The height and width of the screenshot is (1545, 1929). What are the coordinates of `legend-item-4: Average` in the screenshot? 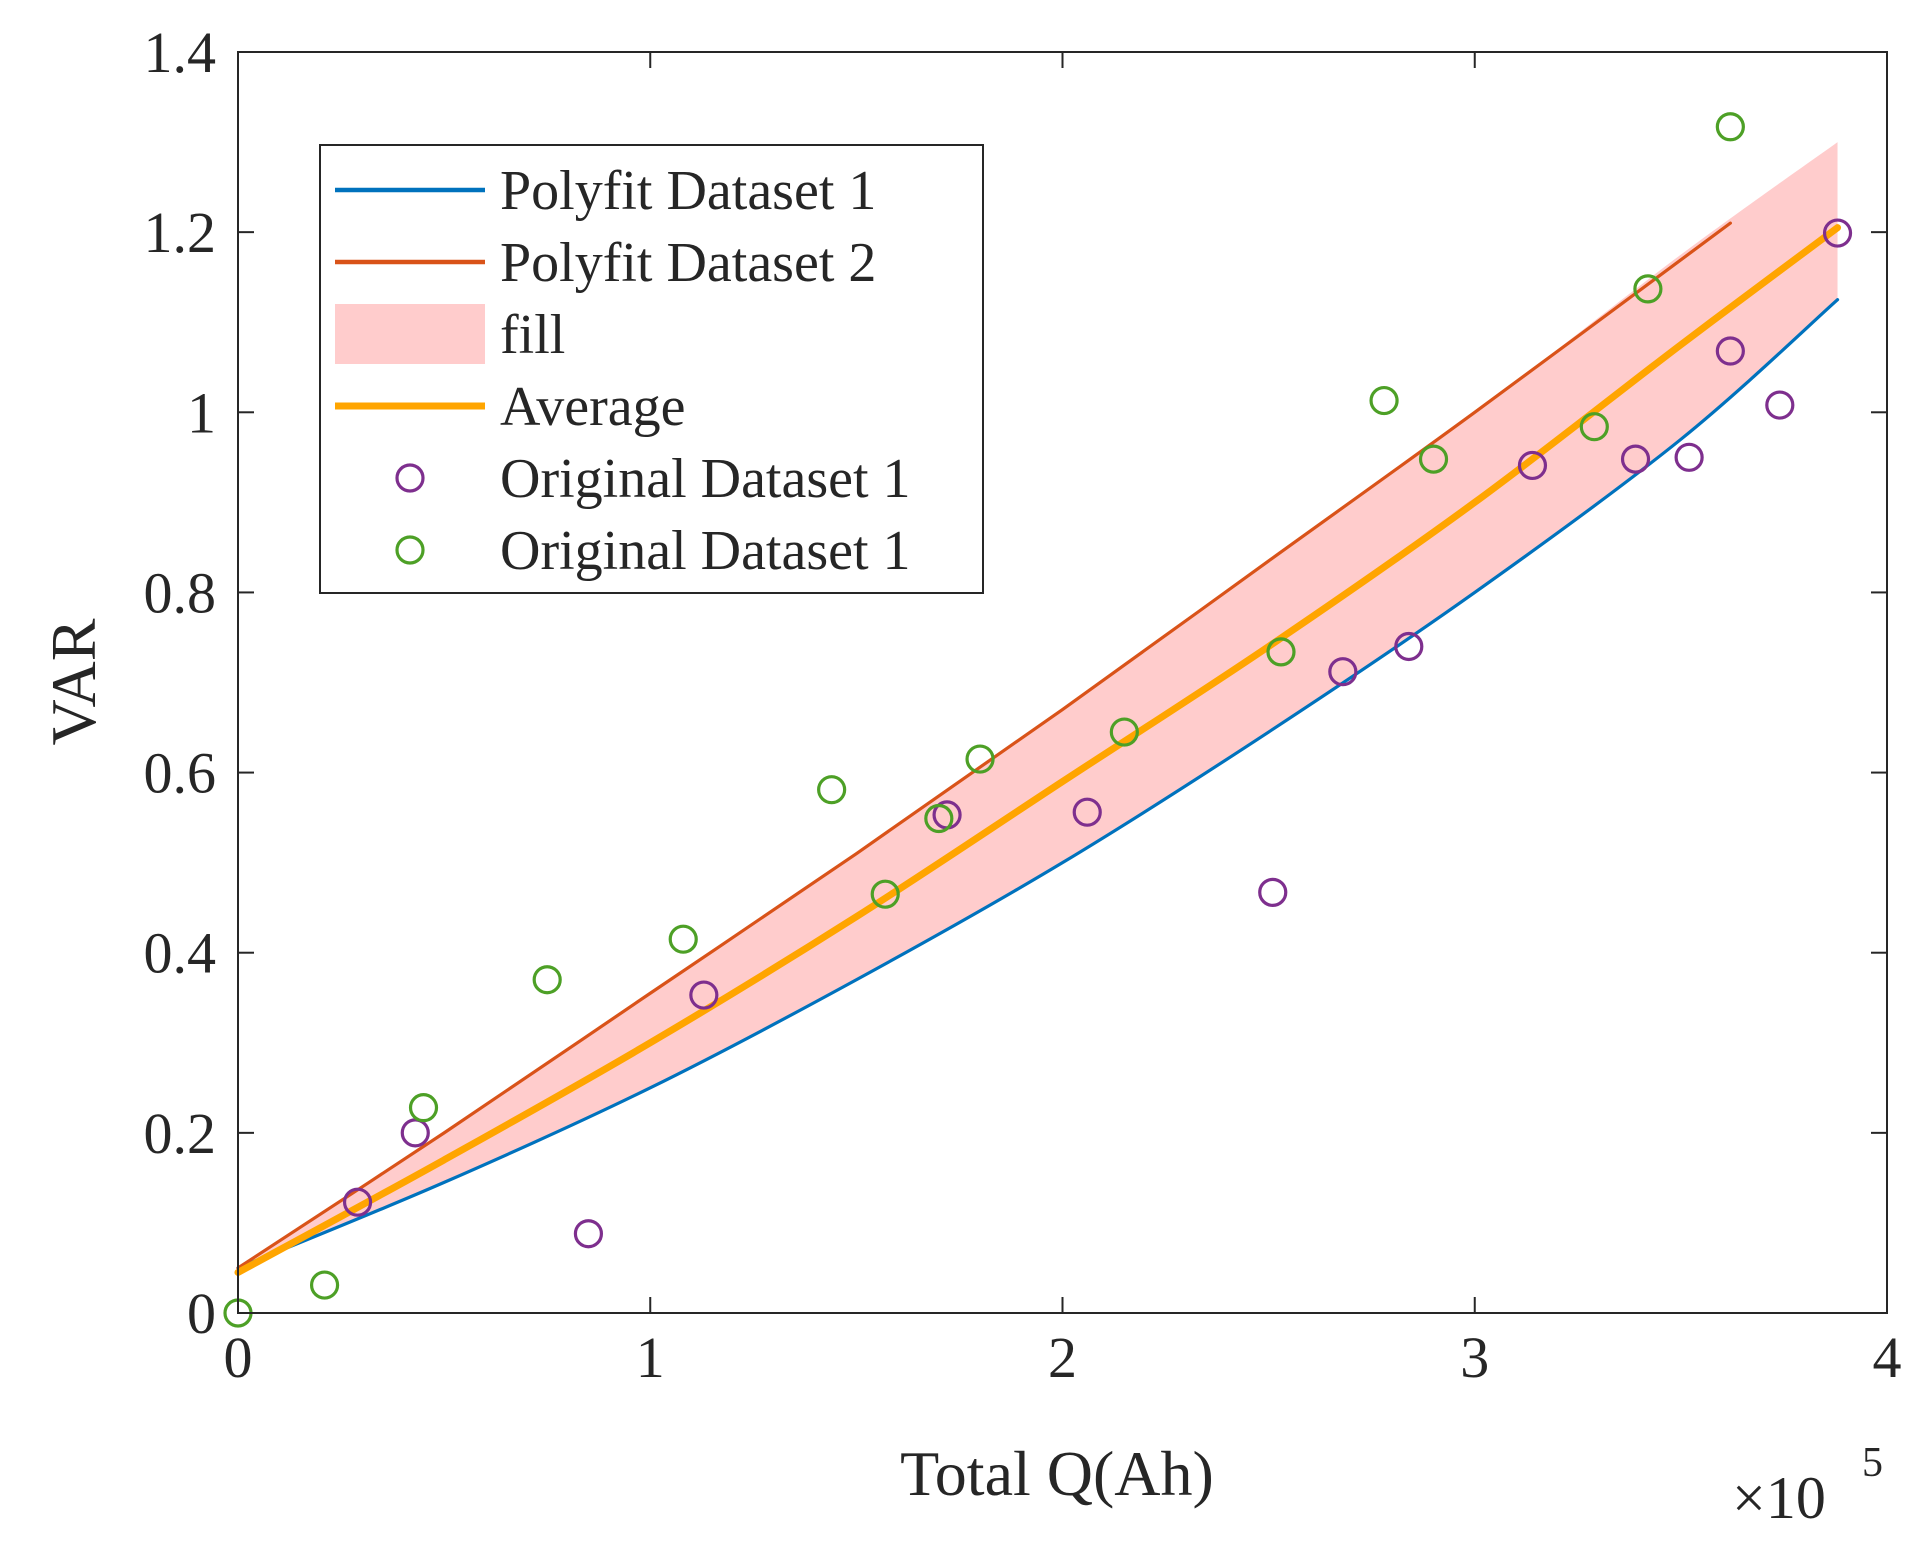 It's located at (510, 407).